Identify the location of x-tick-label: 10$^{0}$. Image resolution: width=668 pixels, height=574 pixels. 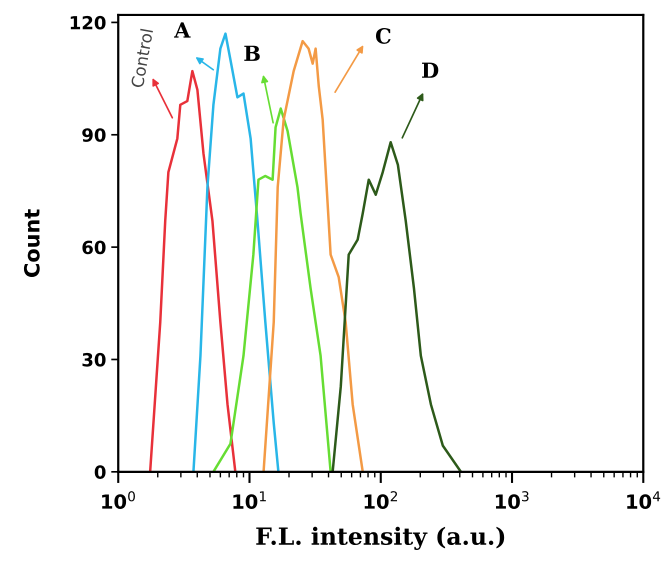
(118, 500).